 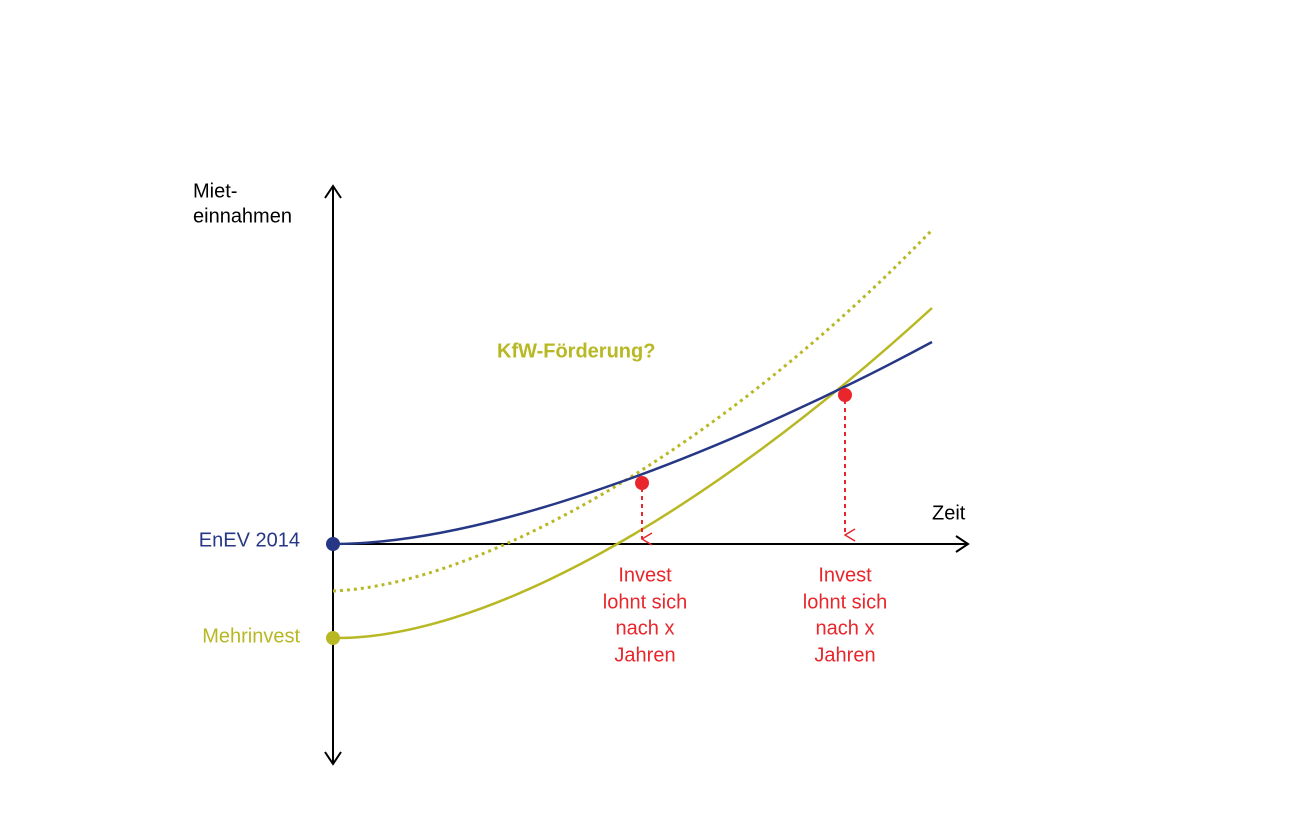 I want to click on y-arrow-bottom, so click(x=333, y=758).